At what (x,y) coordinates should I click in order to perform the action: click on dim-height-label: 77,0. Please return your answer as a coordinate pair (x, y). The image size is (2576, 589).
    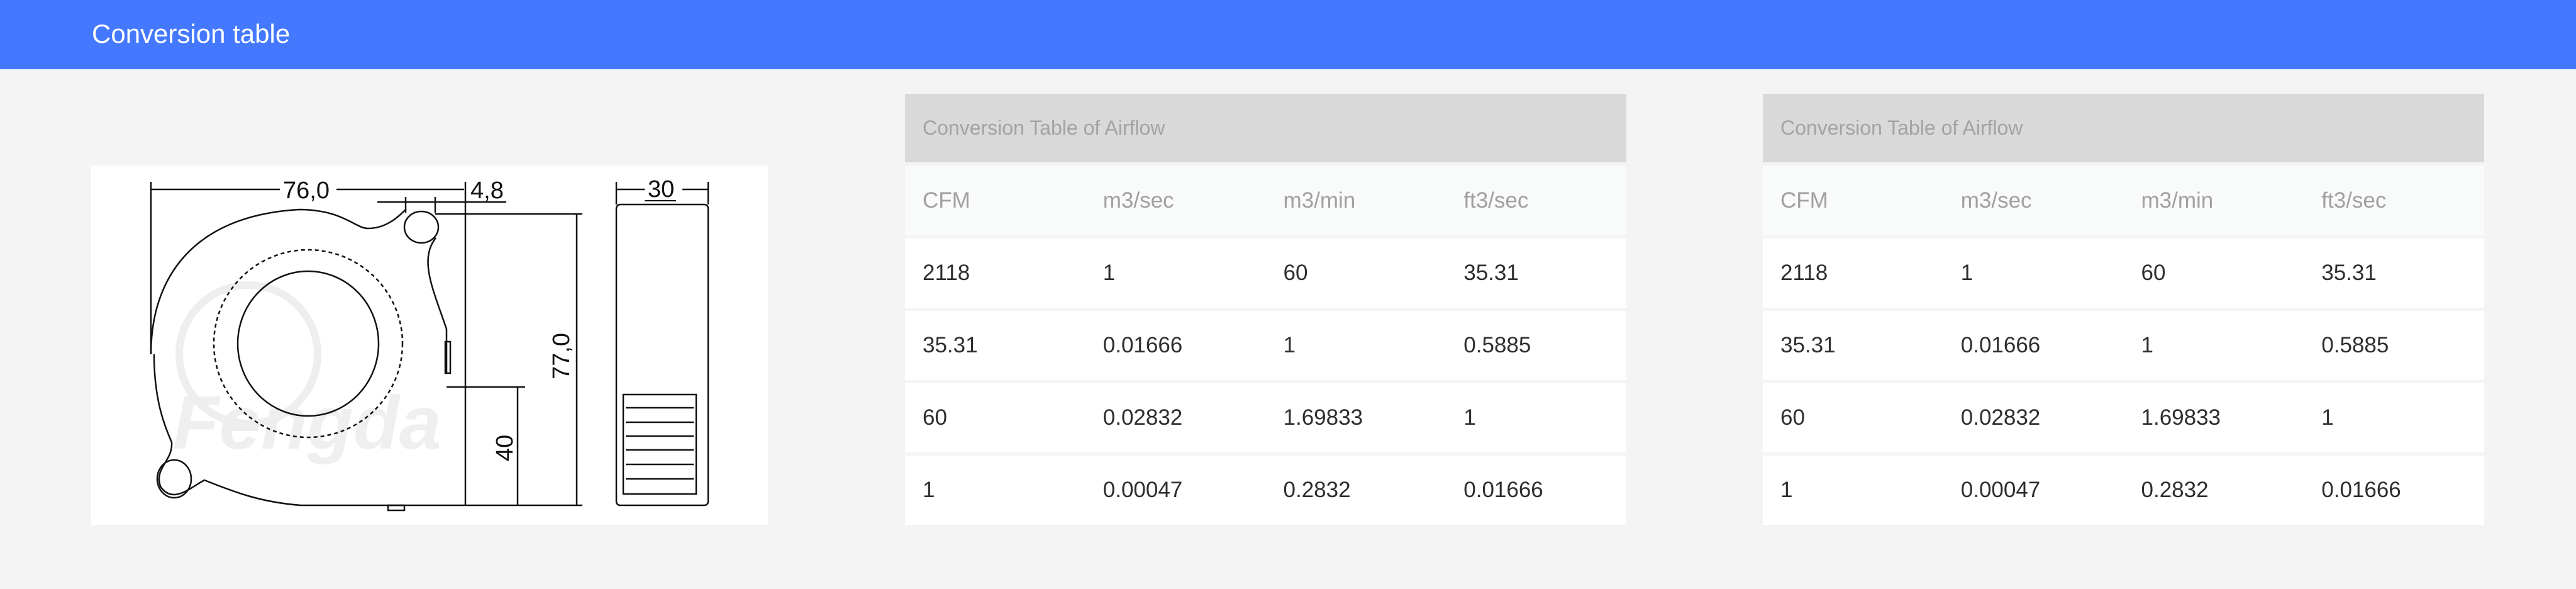
    Looking at the image, I should click on (561, 356).